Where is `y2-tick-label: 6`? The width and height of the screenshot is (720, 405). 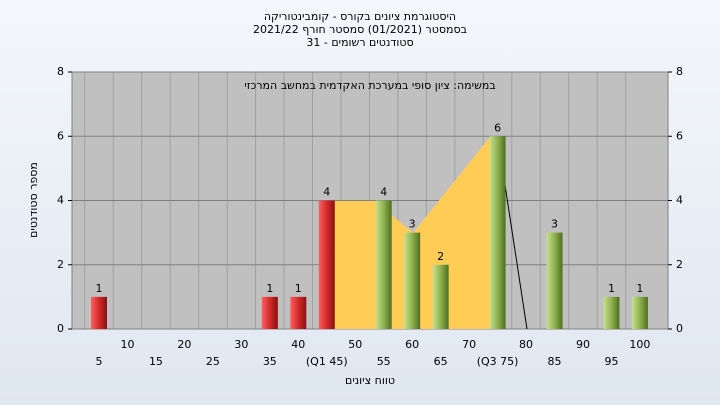
y2-tick-label: 6 is located at coordinates (679, 135).